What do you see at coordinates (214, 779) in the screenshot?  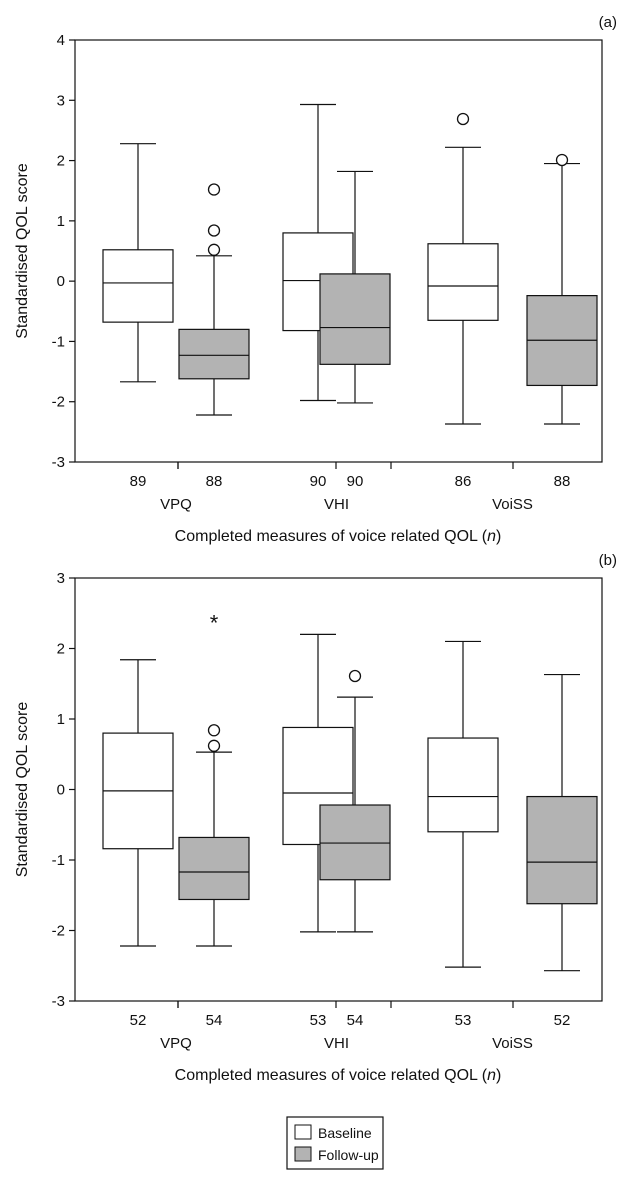 I see `follow-up-box-vpq: *` at bounding box center [214, 779].